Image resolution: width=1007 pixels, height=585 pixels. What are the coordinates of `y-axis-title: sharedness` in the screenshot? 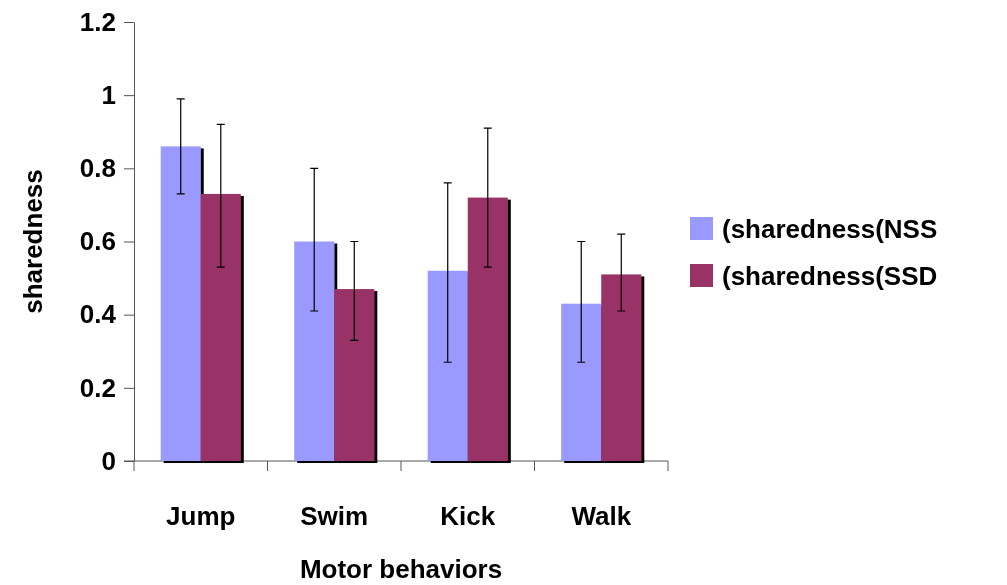 It's located at (33, 241).